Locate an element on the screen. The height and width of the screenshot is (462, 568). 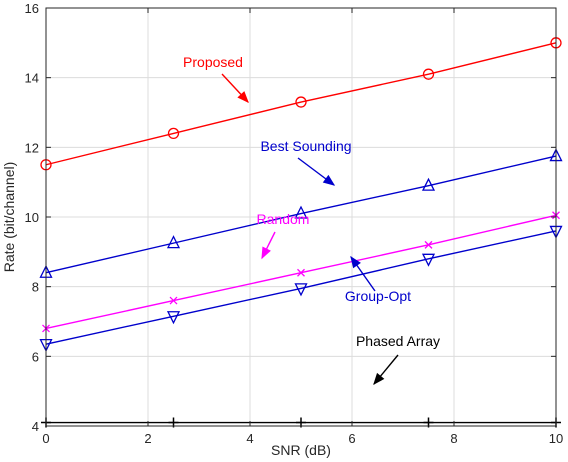
random-annotation-label: Random is located at coordinates (283, 219).